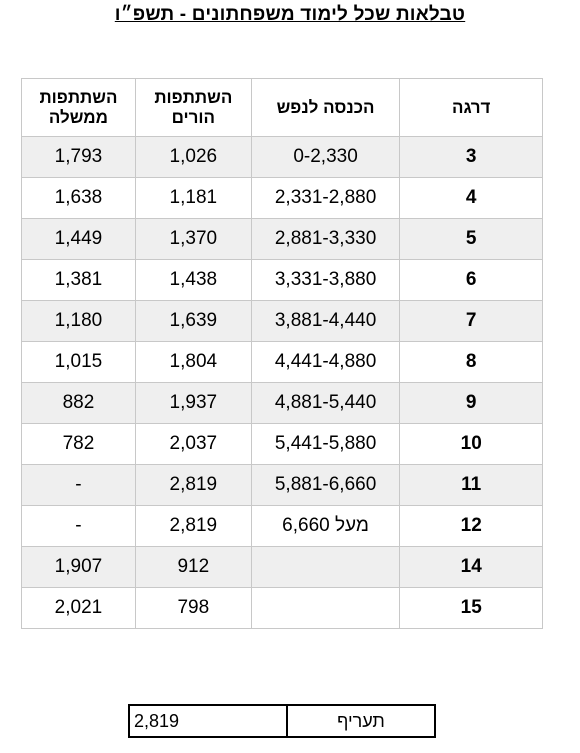  What do you see at coordinates (208, 721) in the screenshot?
I see `rate-value: 2,819` at bounding box center [208, 721].